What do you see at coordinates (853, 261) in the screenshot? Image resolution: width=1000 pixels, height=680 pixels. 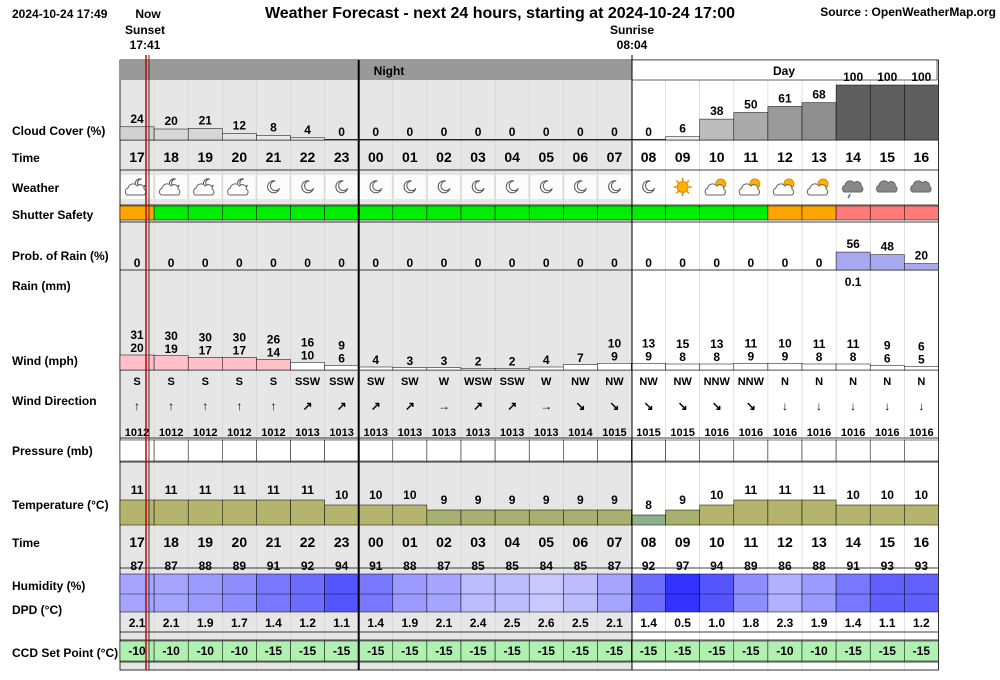 I see `prob-rain-bar` at bounding box center [853, 261].